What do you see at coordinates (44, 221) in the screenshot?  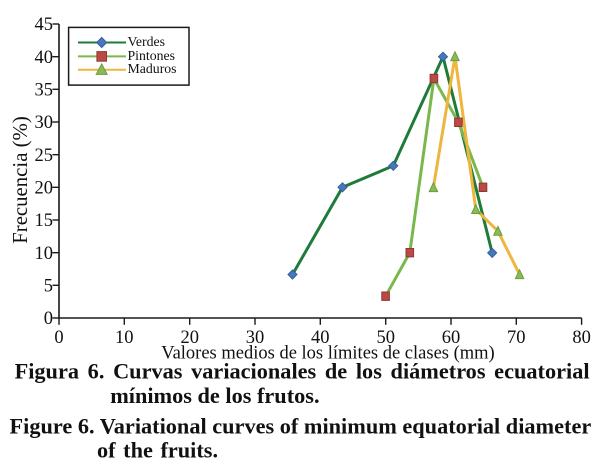 I see `svg-text: 15` at bounding box center [44, 221].